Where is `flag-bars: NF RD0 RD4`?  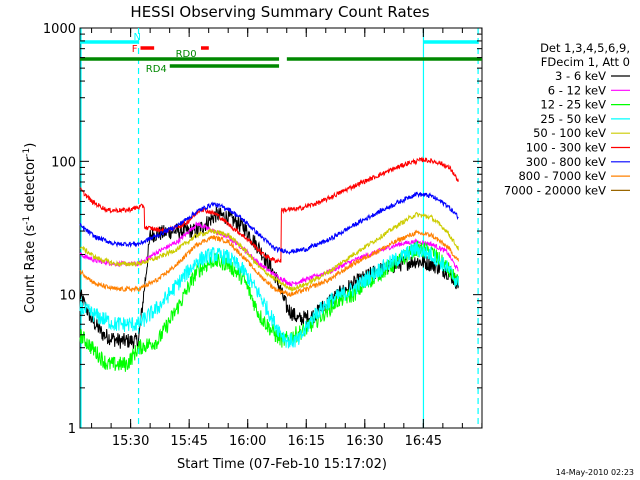
flag-bars: NF RD0 RD4 is located at coordinates (281, 53).